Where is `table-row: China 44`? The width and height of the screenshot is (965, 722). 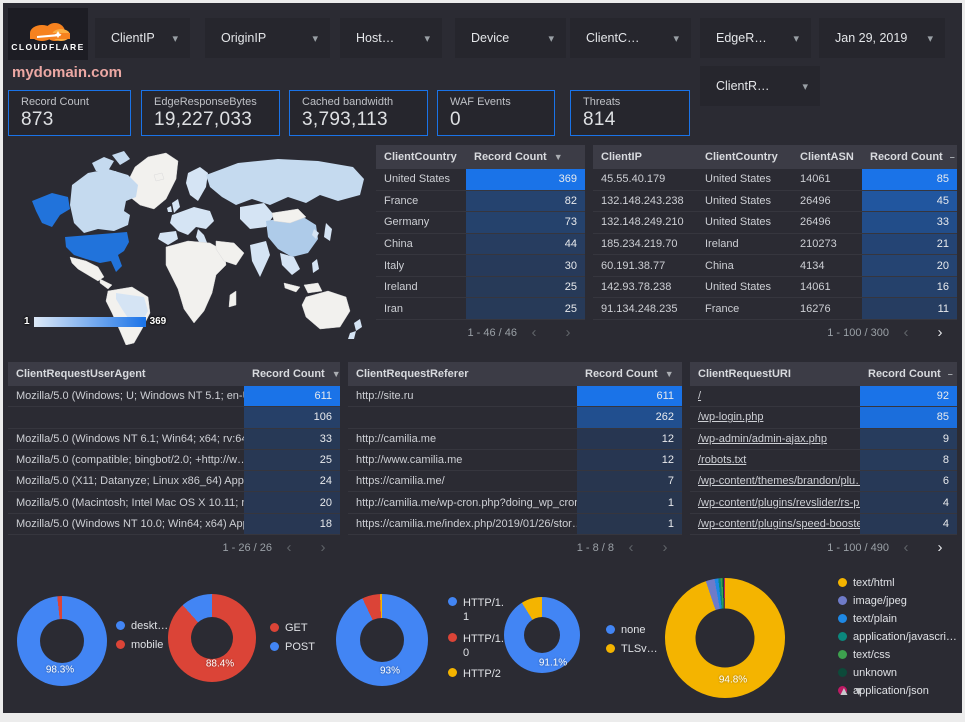
table-row: China 44 is located at coordinates (480, 244).